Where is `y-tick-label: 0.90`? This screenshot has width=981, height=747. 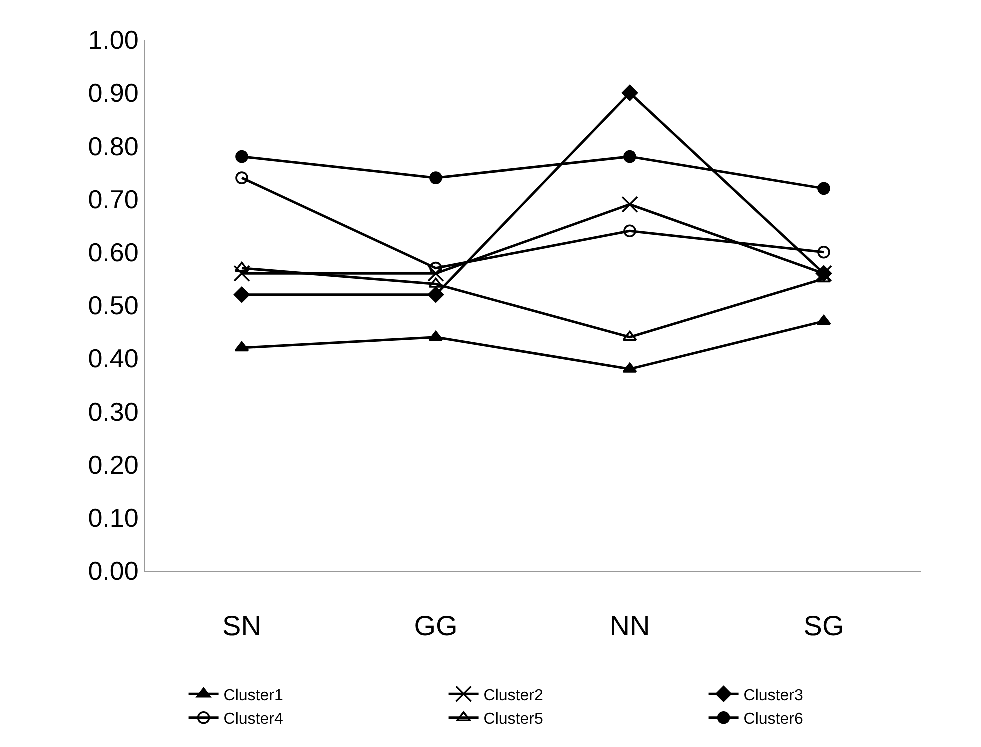 y-tick-label: 0.90 is located at coordinates (113, 93).